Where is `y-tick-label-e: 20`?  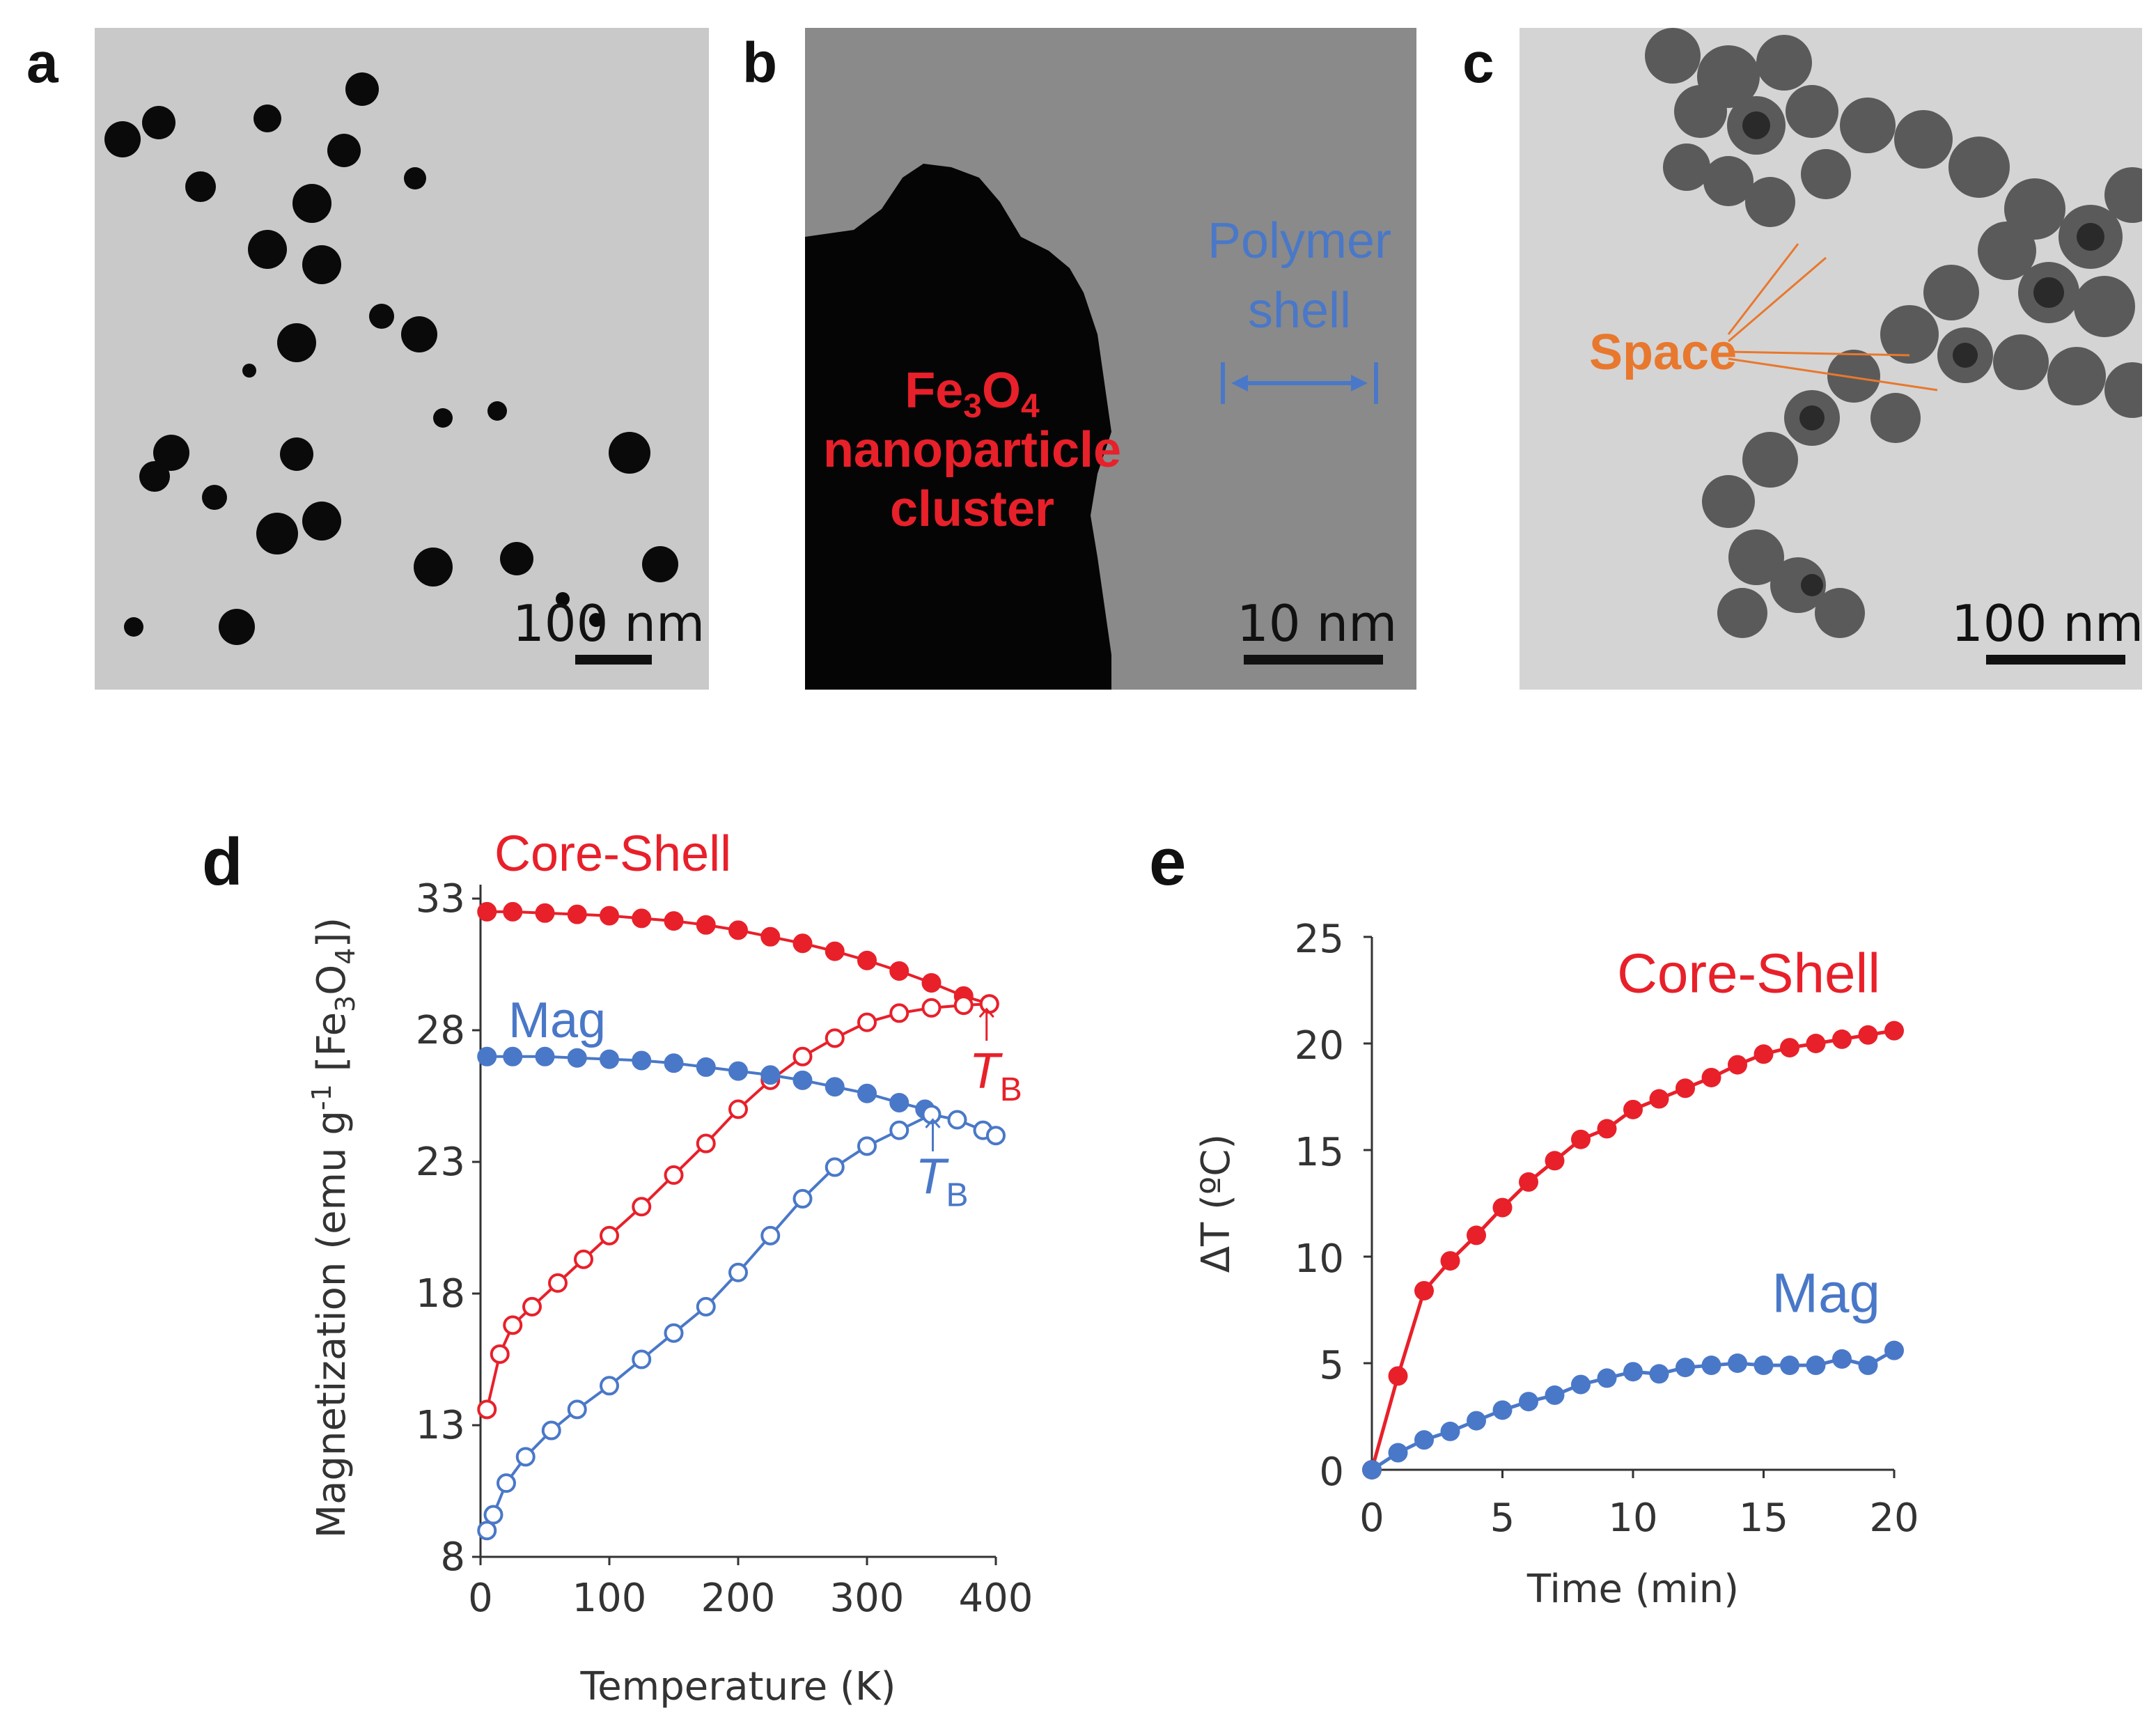 y-tick-label-e: 20 is located at coordinates (1319, 1046).